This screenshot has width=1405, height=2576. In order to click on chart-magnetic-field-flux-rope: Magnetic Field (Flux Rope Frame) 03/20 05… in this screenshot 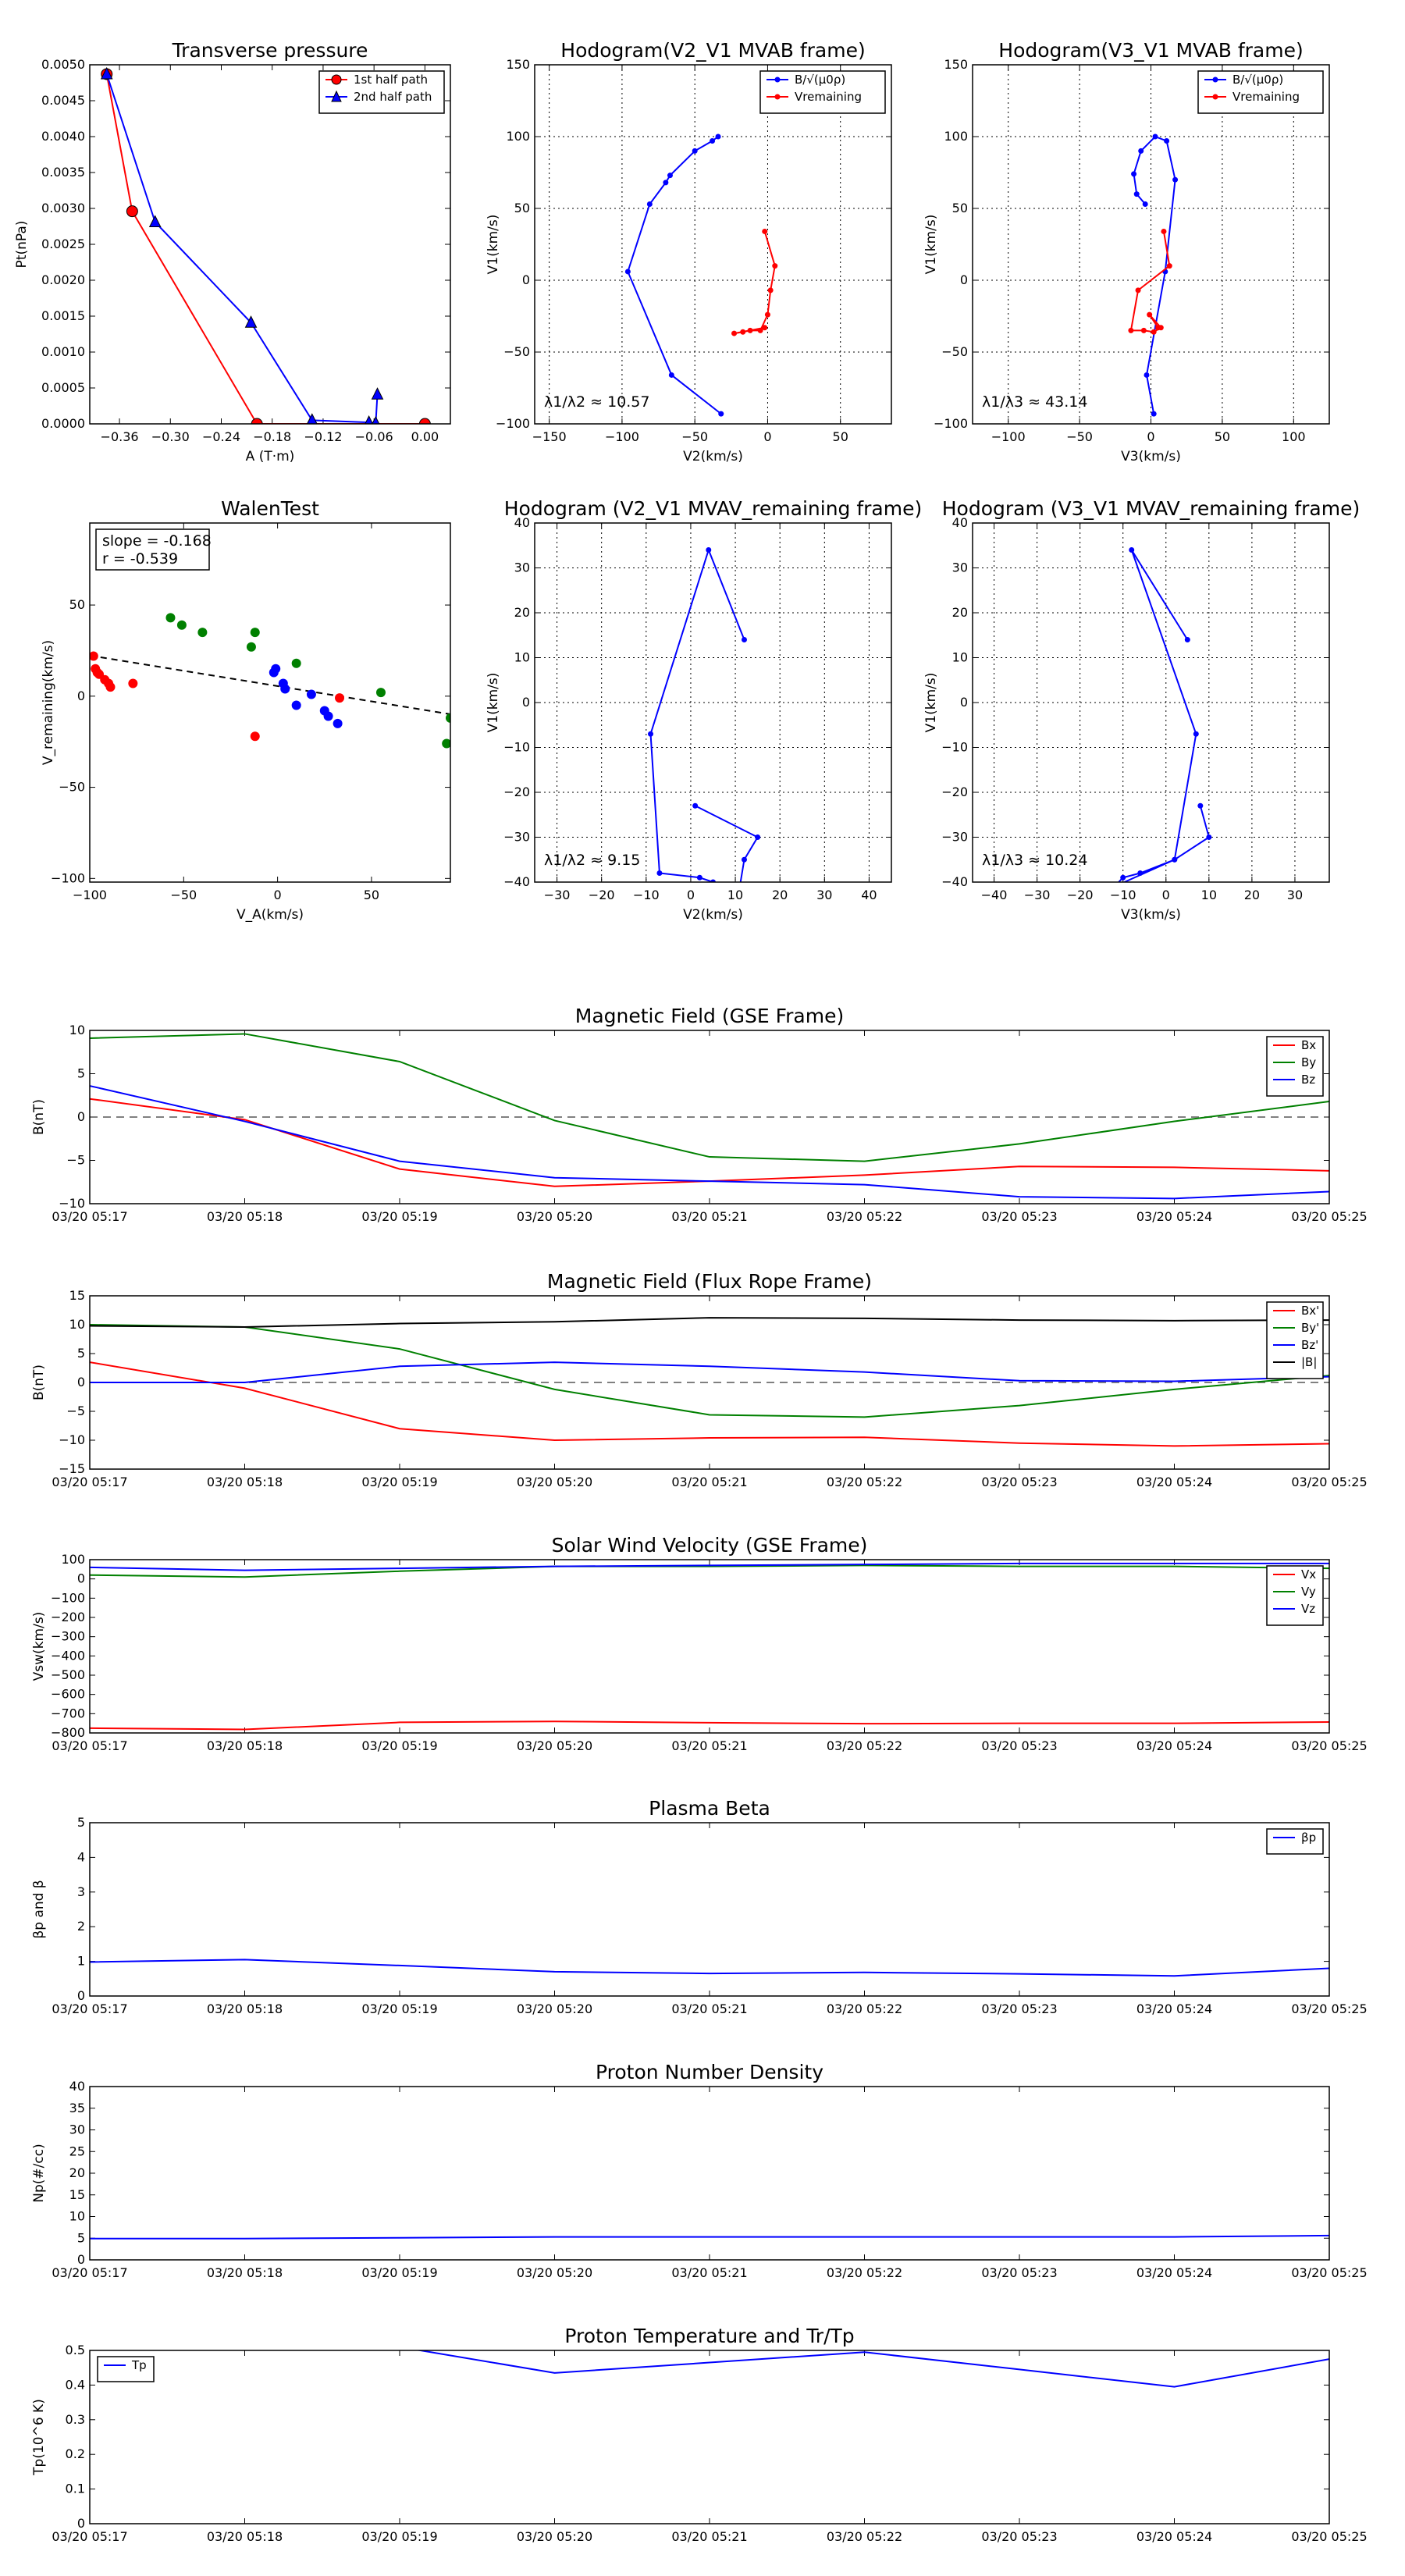, I will do `click(699, 1379)`.